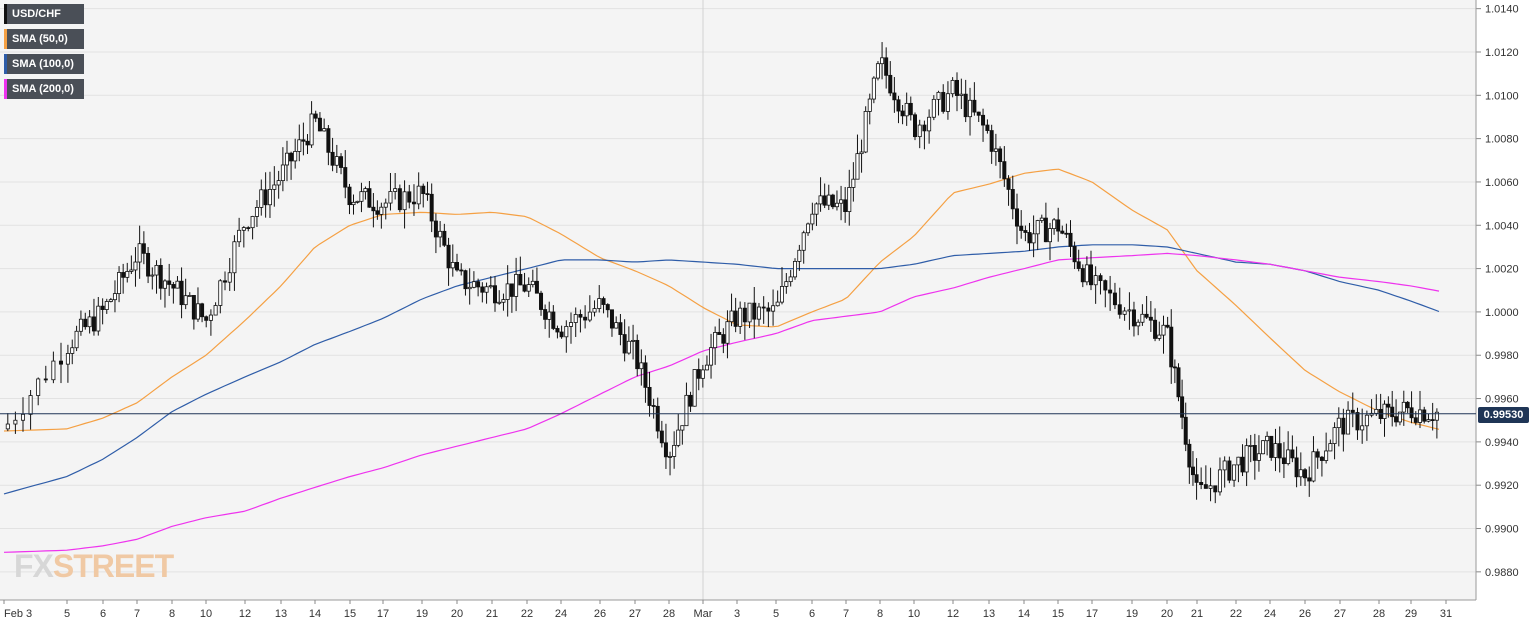 The height and width of the screenshot is (631, 1534). What do you see at coordinates (1502, 140) in the screenshot?
I see `y-tick-label: 1.0080` at bounding box center [1502, 140].